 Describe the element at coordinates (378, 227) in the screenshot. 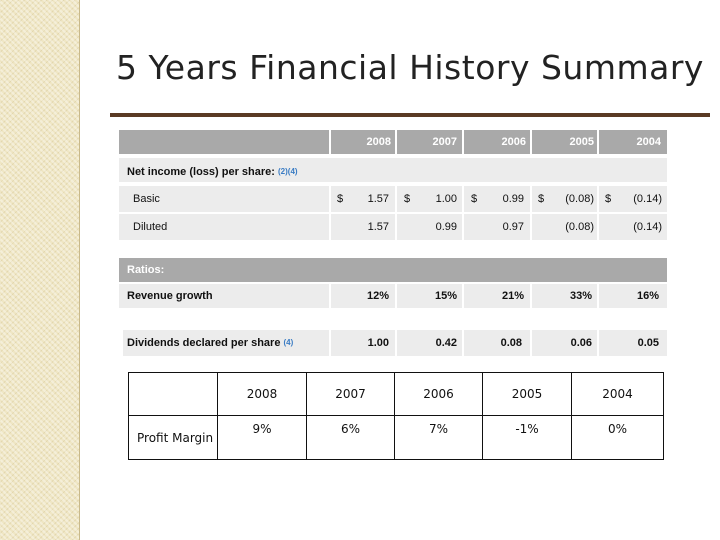

I see `diluted-value: 1.57` at that location.